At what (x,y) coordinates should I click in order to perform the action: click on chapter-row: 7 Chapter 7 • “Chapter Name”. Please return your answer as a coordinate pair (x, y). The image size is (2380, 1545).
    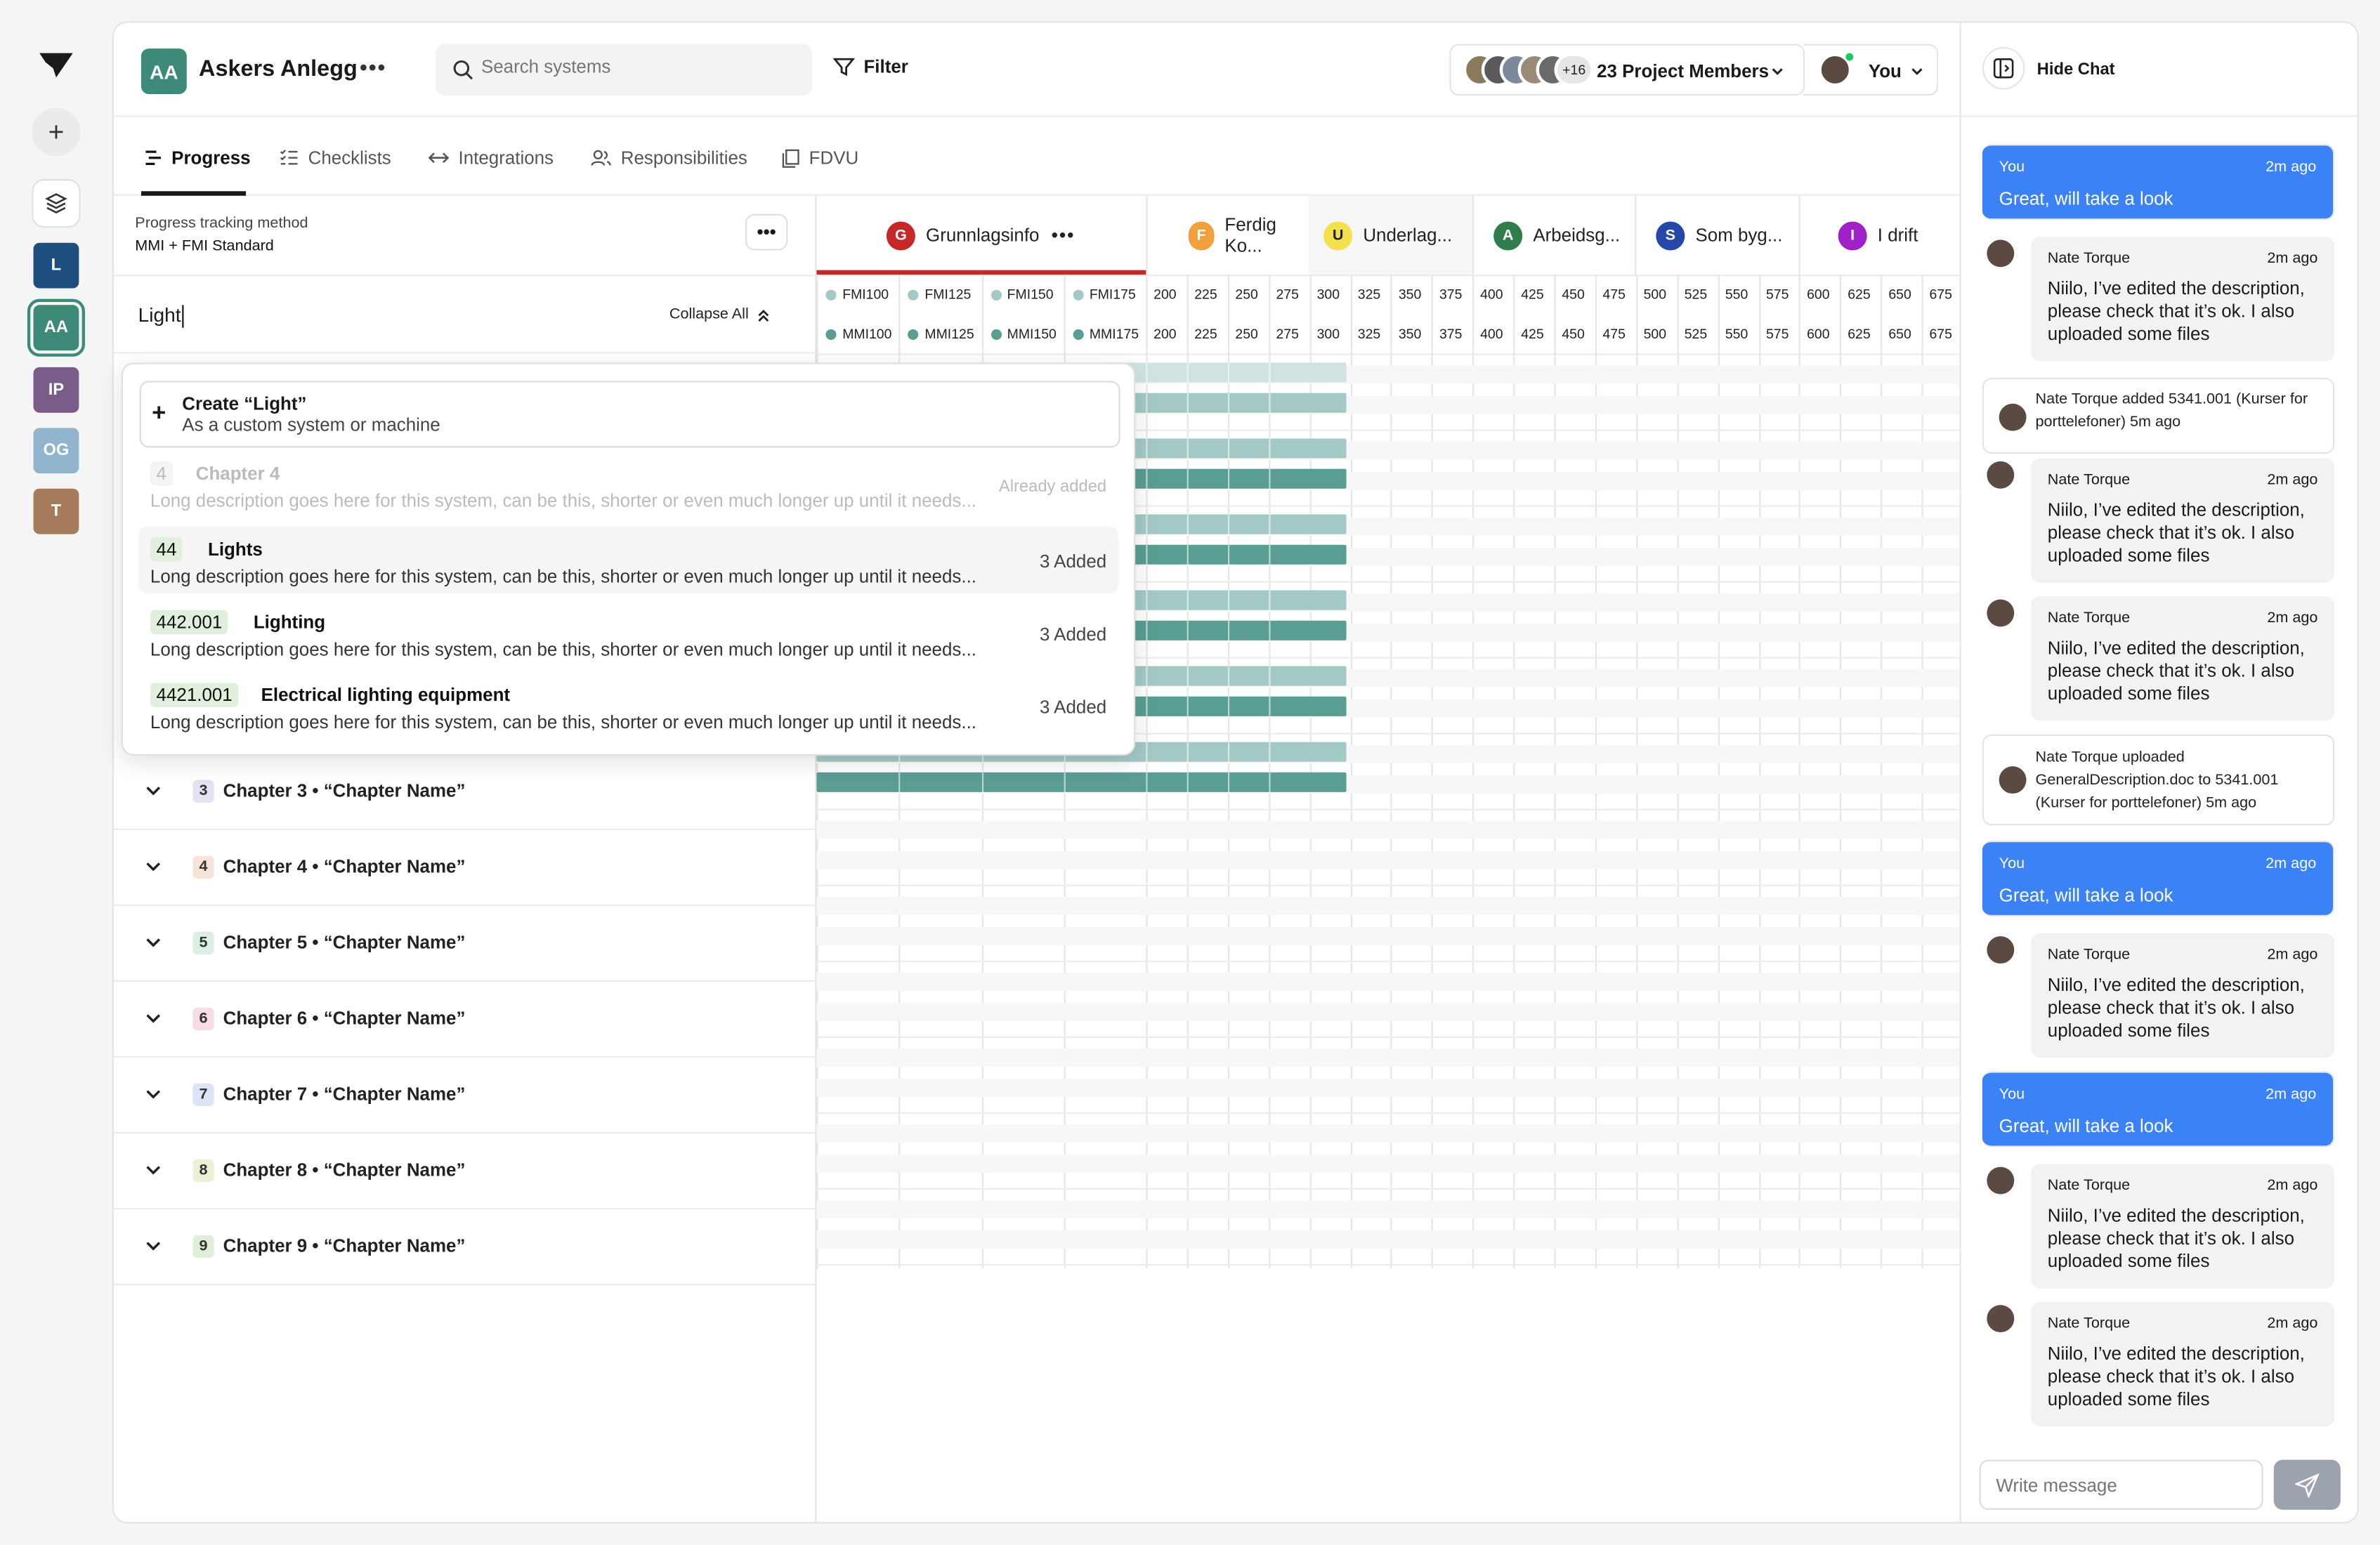
    Looking at the image, I should click on (465, 1096).